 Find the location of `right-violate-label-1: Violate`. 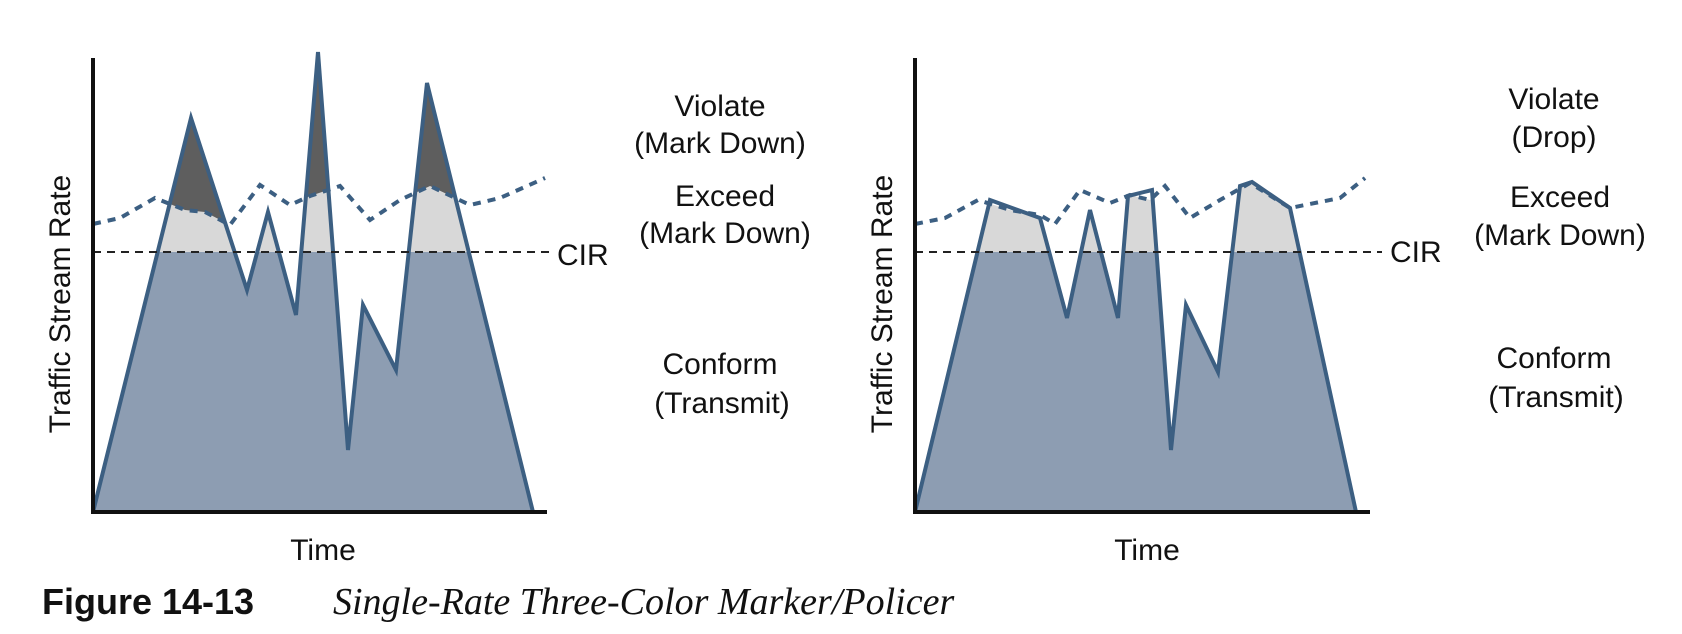

right-violate-label-1: Violate is located at coordinates (1553, 99).